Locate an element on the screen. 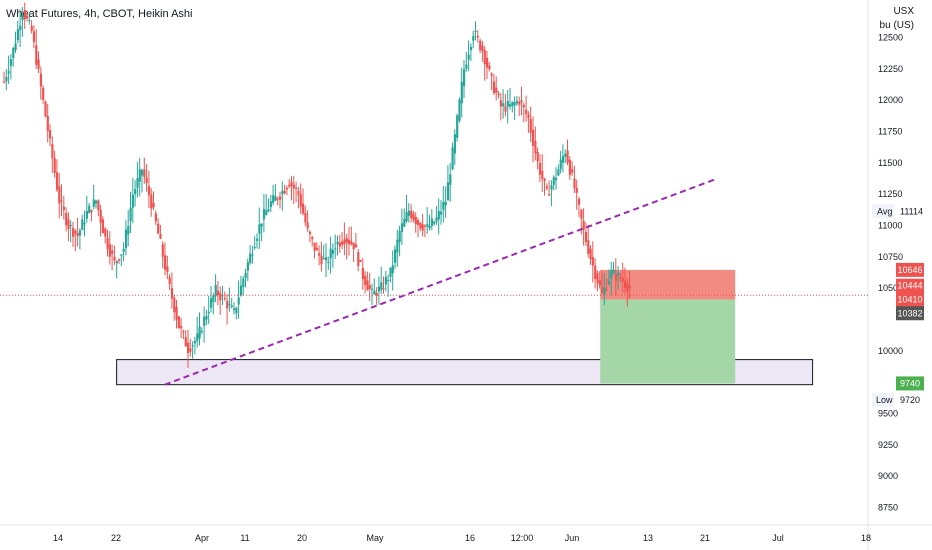  last-price-tag: 10444 is located at coordinates (909, 286).